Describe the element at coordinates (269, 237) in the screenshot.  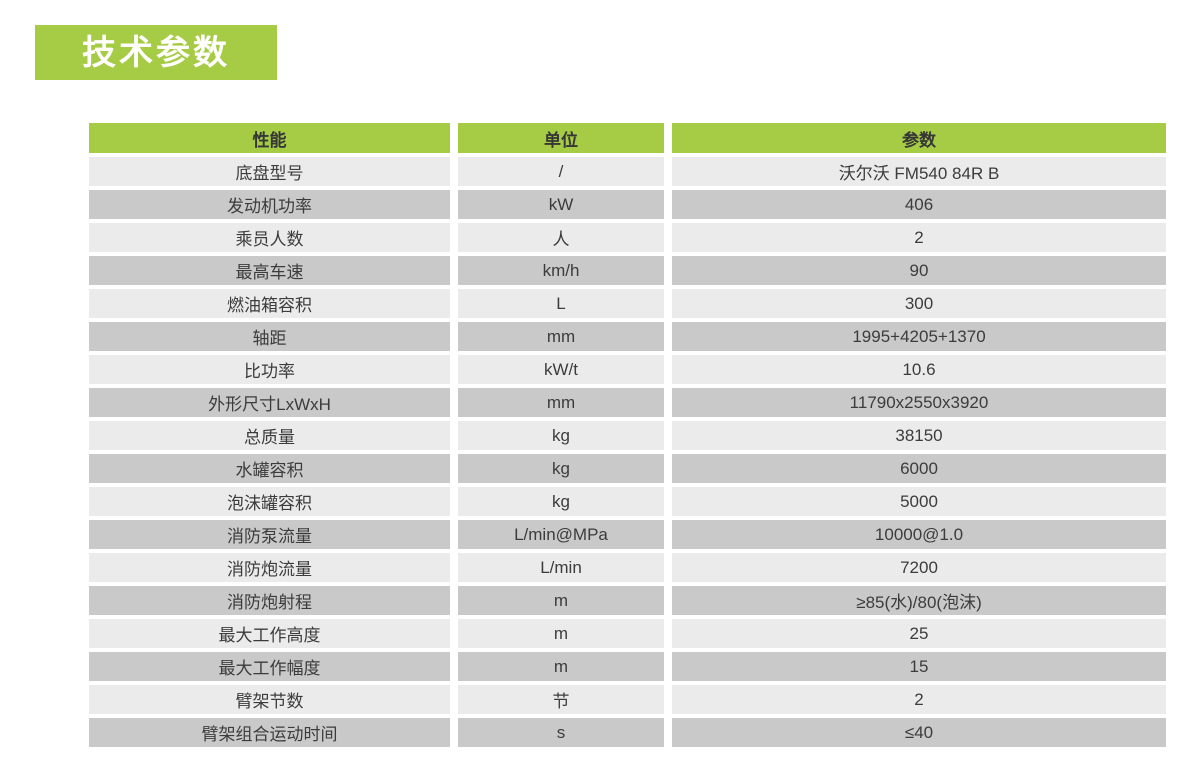
I see `spec-name-cell: 乘员人数` at that location.